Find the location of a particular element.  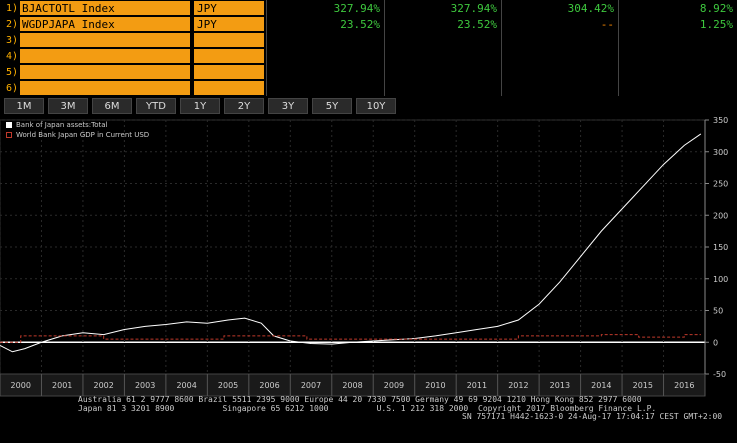

tab-2y: 2Y is located at coordinates (244, 106).